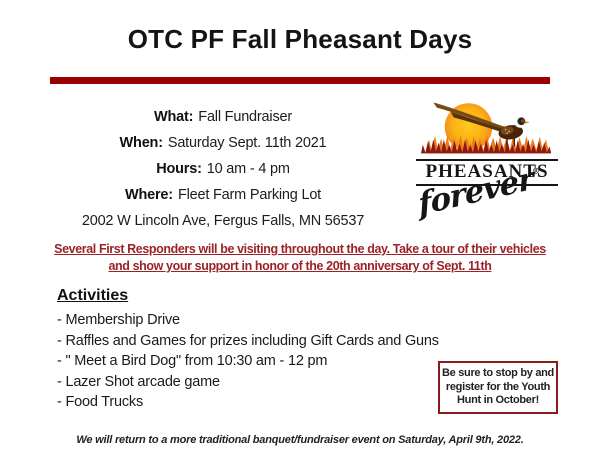 This screenshot has width=600, height=465. What do you see at coordinates (179, 169) in the screenshot?
I see `info-hours-label: Hours:` at bounding box center [179, 169].